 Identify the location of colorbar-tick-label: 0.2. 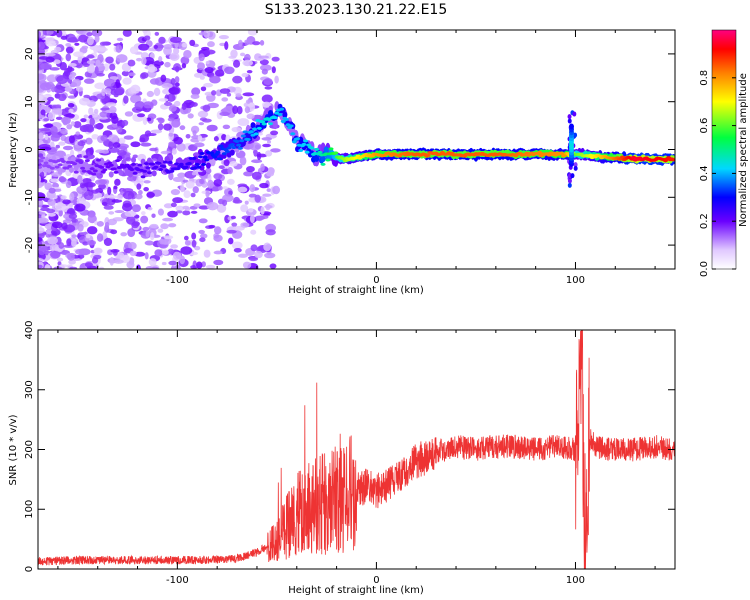
(704, 221).